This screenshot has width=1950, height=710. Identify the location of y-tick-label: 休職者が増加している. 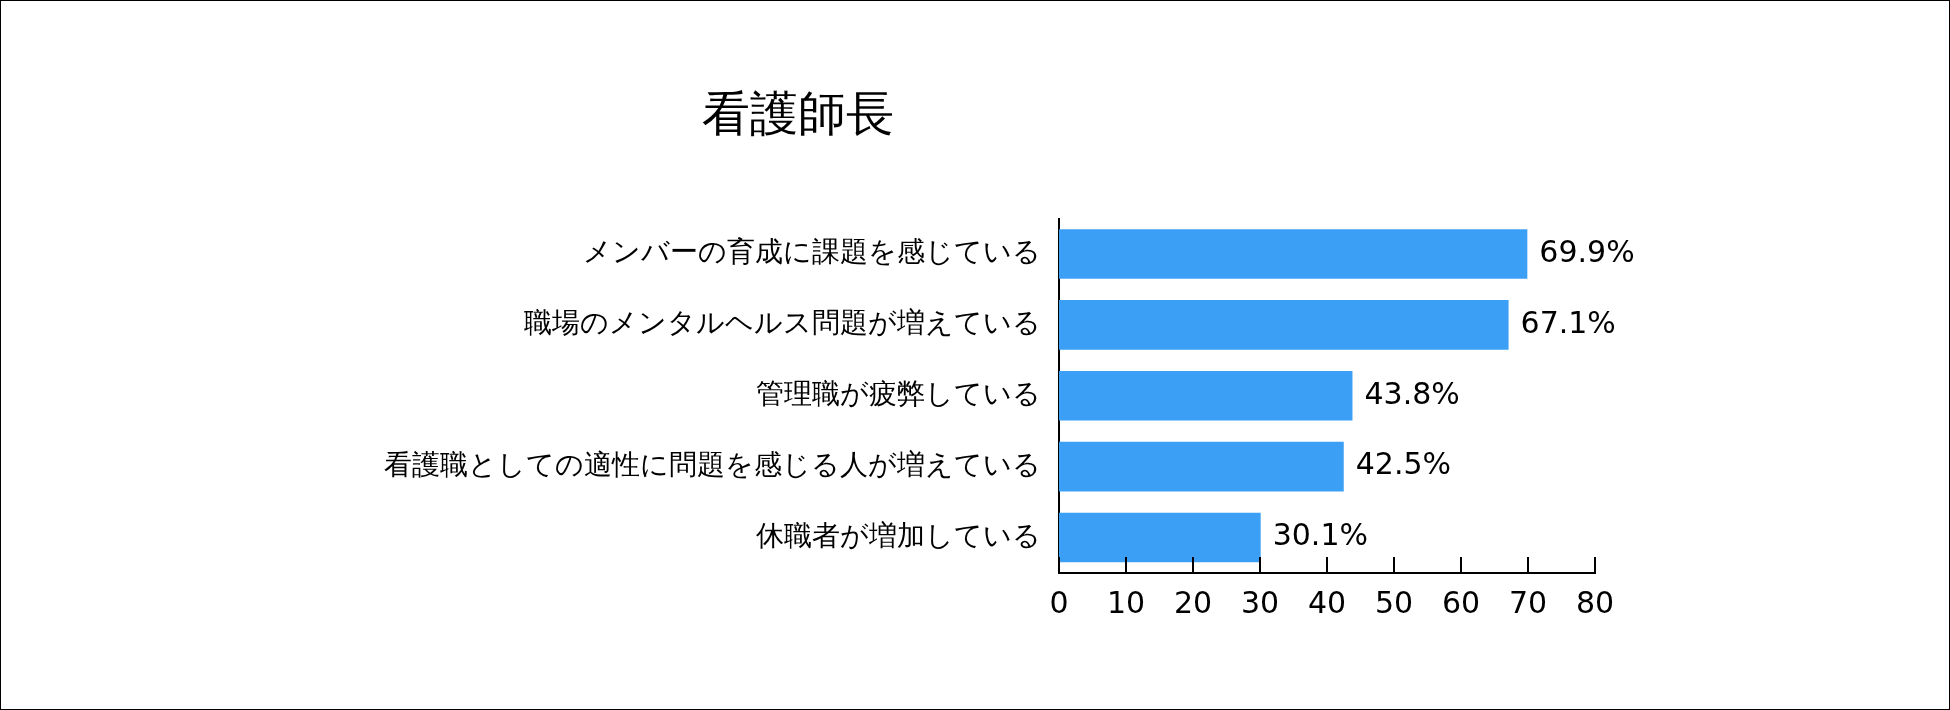
(898, 535).